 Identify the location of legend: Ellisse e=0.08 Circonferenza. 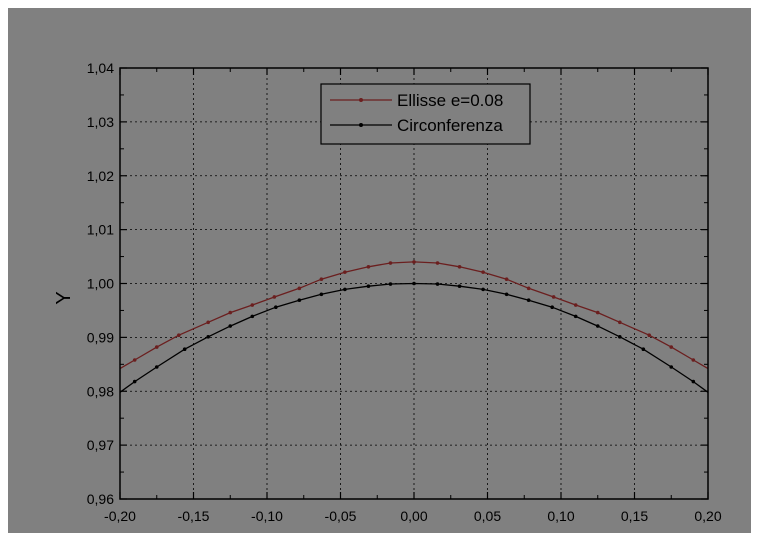
(425, 114).